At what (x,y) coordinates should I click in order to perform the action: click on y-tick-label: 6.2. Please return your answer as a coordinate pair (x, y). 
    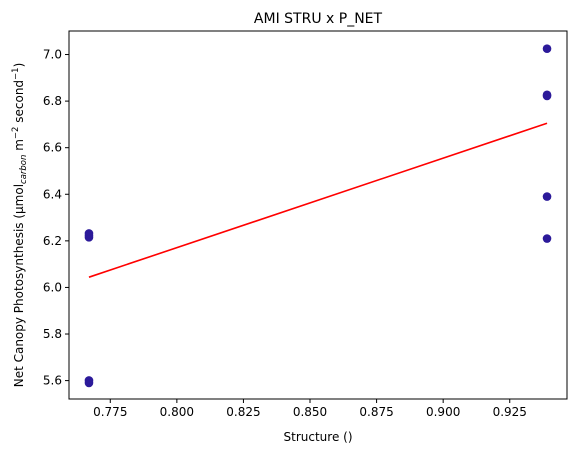
    Looking at the image, I should click on (52, 241).